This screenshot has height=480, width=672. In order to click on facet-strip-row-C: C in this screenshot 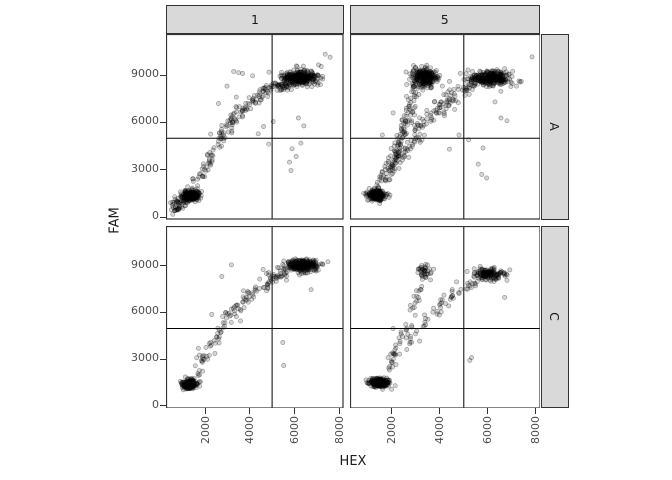, I will do `click(554, 316)`.